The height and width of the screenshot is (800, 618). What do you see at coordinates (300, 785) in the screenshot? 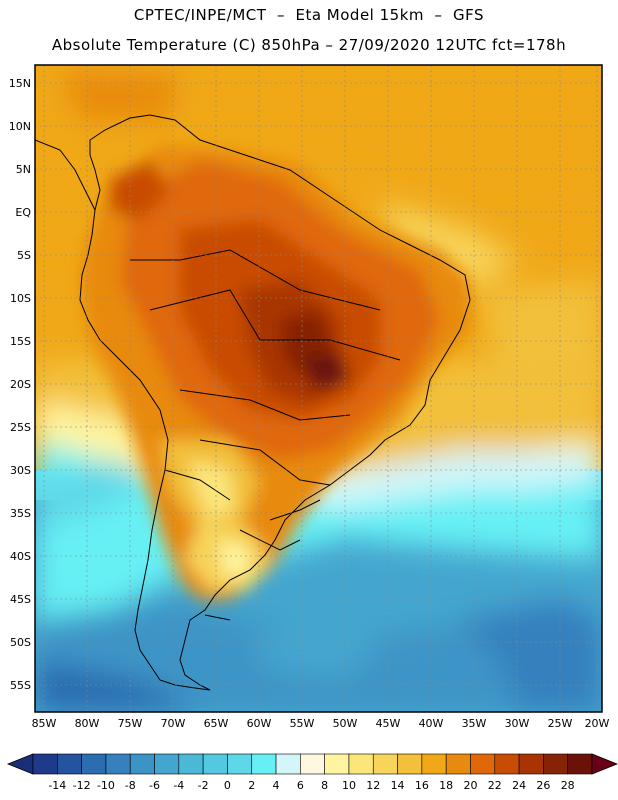
I see `colorbar-label: 6` at bounding box center [300, 785].